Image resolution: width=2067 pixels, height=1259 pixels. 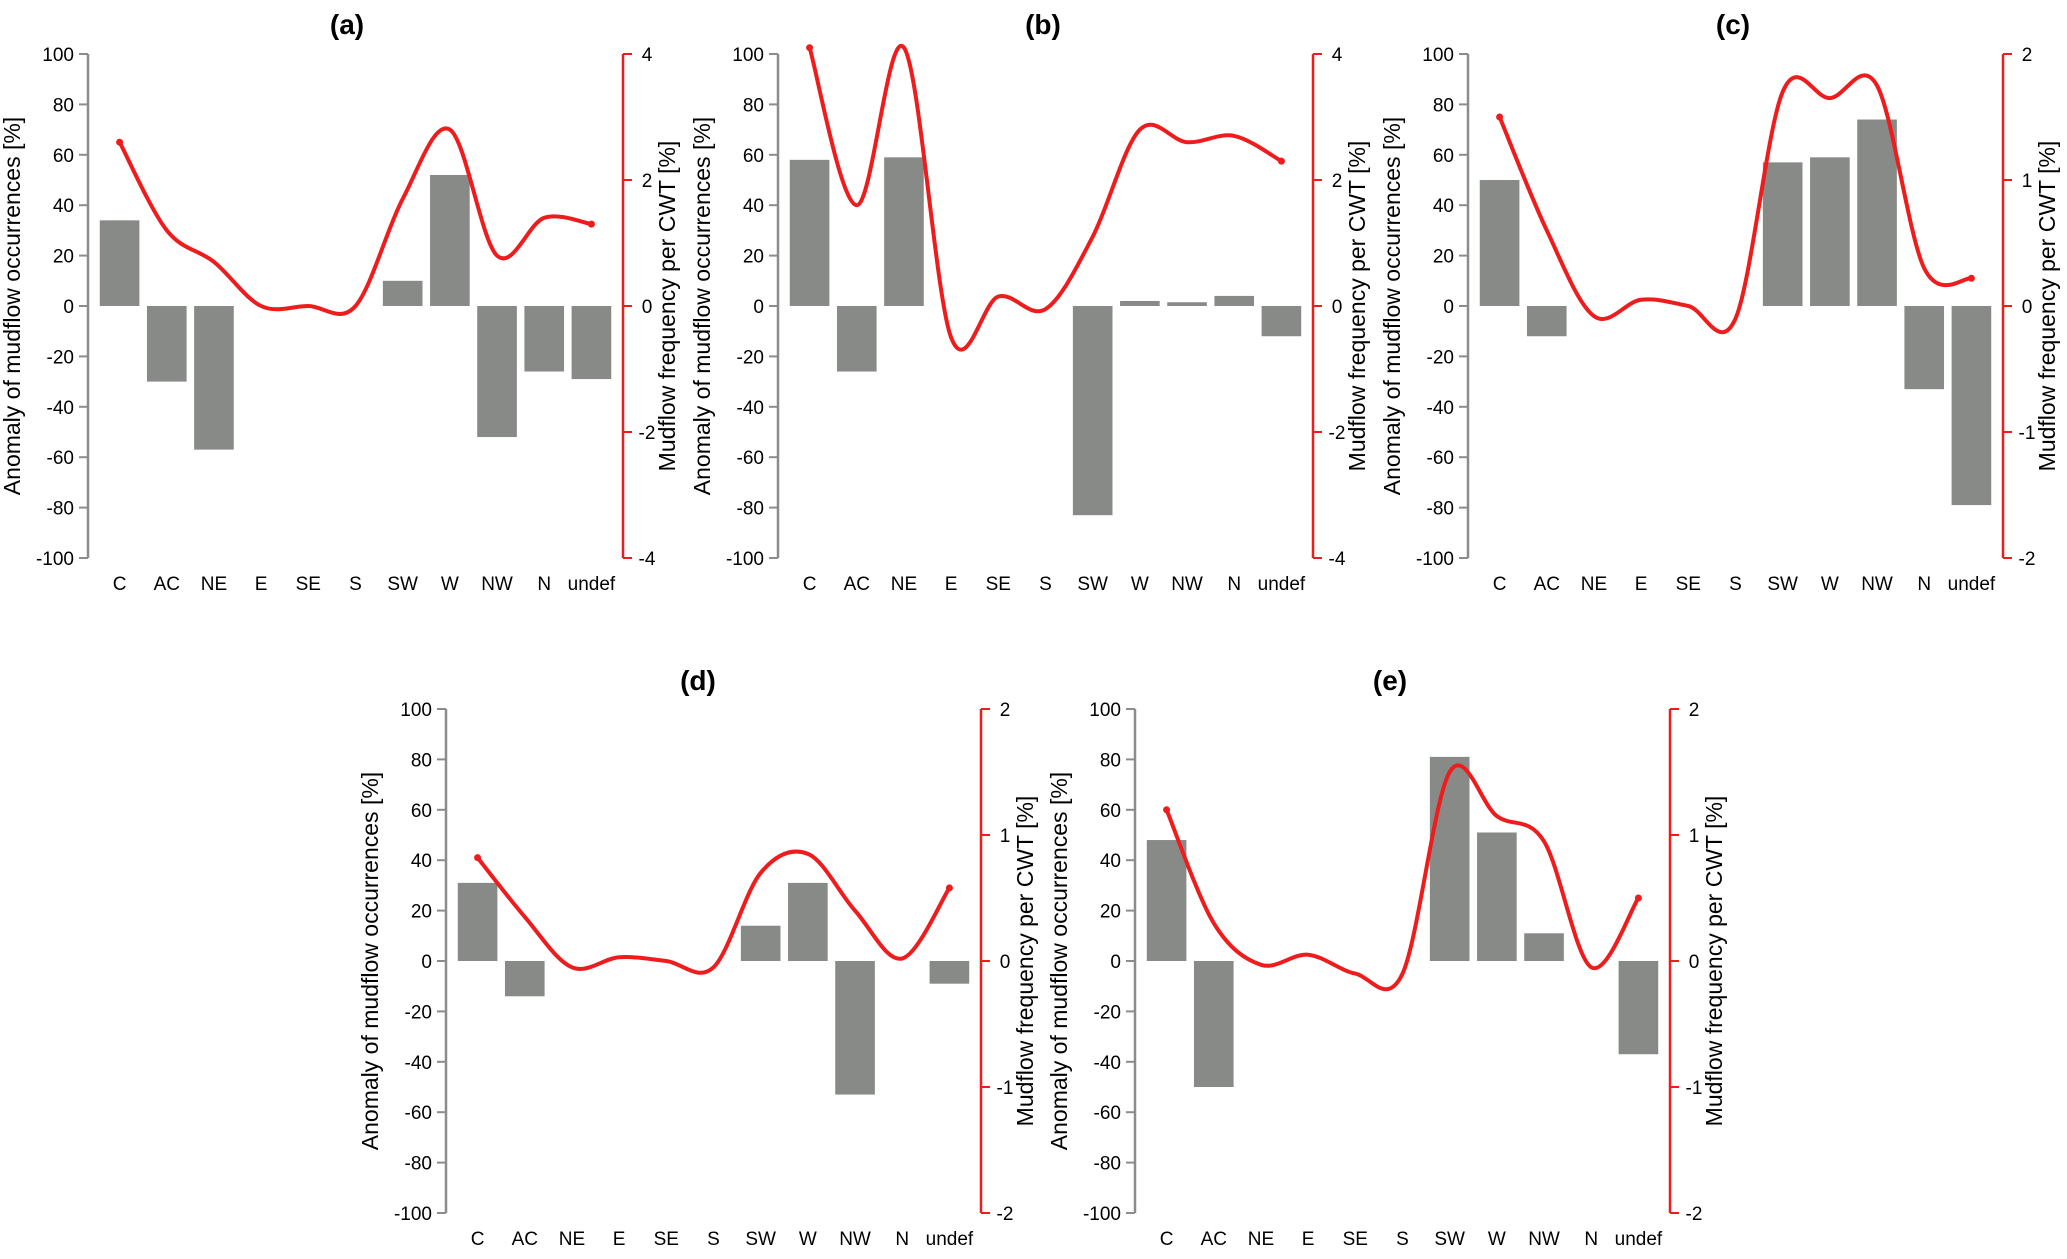 I want to click on x-tick-label: W, so click(x=450, y=584).